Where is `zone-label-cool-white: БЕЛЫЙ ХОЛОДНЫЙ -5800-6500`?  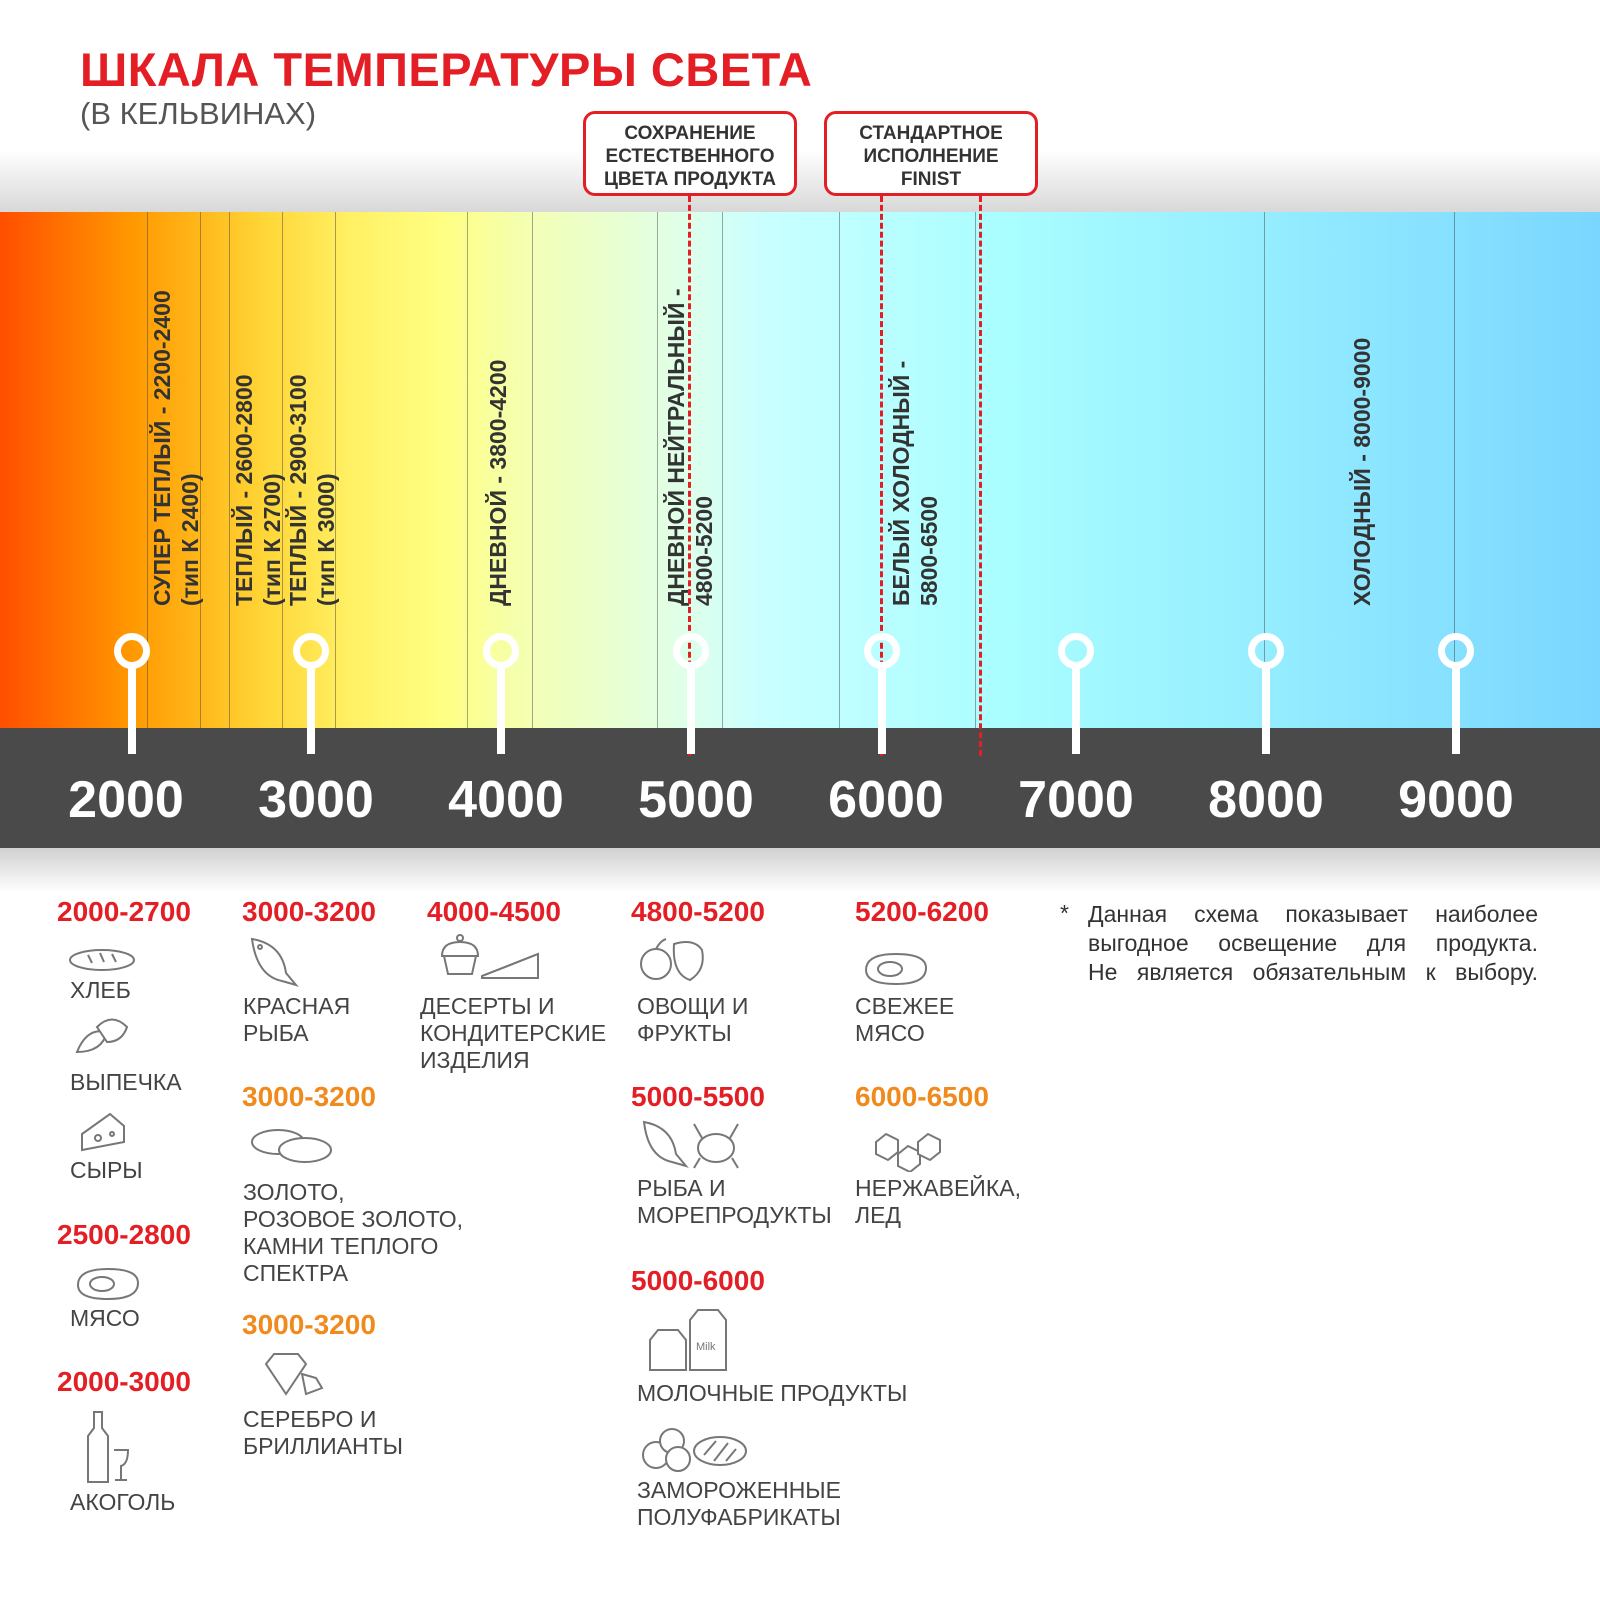 zone-label-cool-white: БЕЛЫЙ ХОЛОДНЫЙ -5800-6500 is located at coordinates (915, 483).